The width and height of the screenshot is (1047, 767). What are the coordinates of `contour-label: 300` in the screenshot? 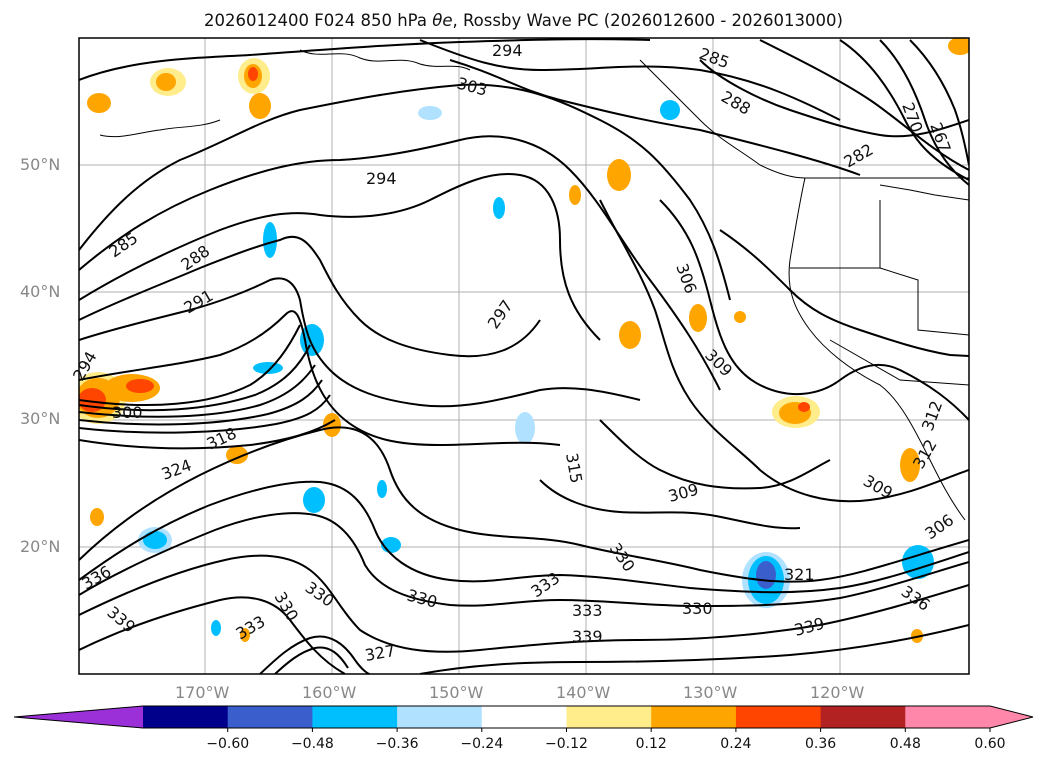 It's located at (127, 412).